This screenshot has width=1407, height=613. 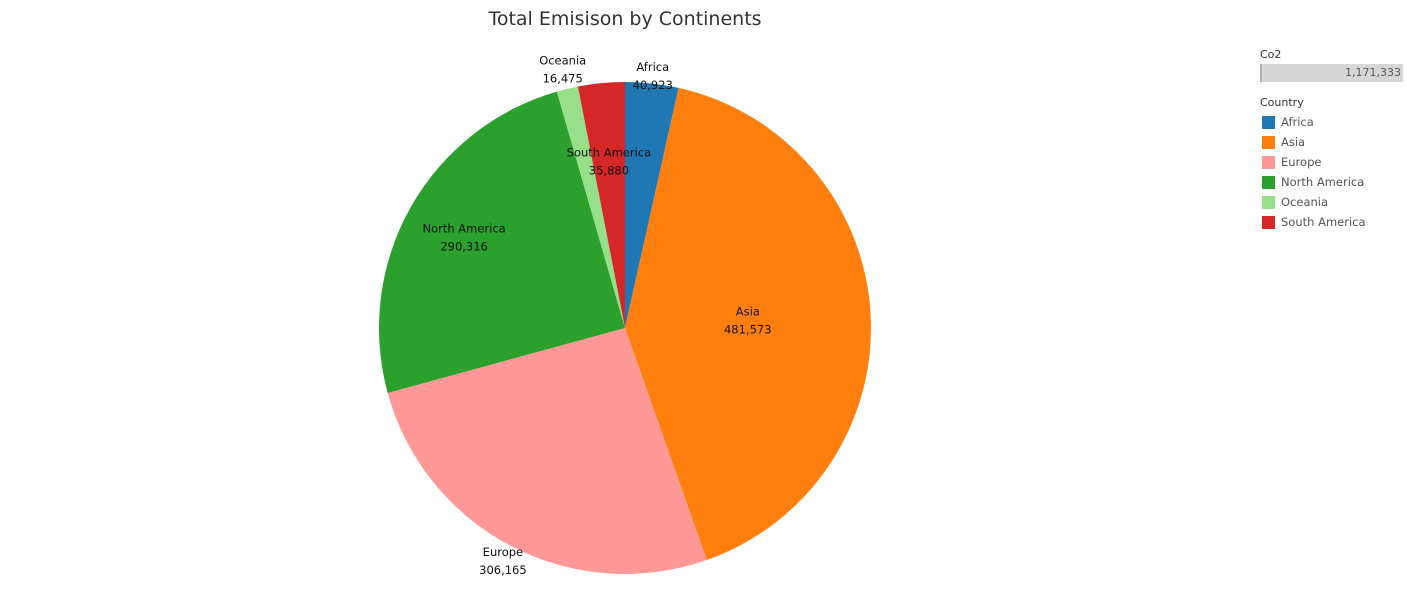 What do you see at coordinates (1268, 122) in the screenshot?
I see `legend-swatch-africa` at bounding box center [1268, 122].